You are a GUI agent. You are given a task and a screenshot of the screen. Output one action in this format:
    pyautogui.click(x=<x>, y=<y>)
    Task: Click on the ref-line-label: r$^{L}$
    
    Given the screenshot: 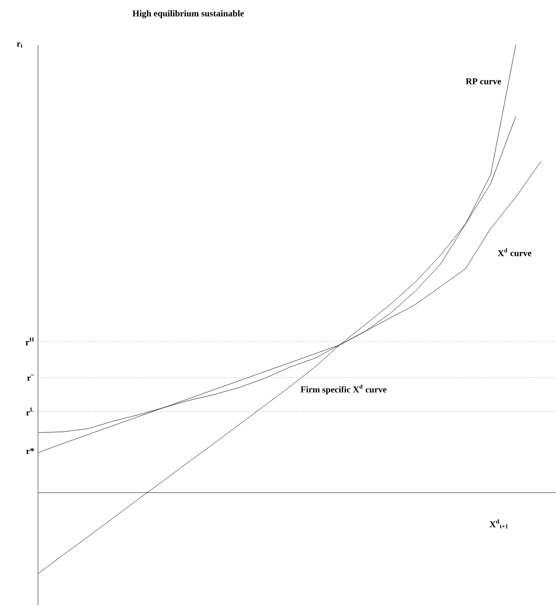 What is the action you would take?
    pyautogui.click(x=30, y=412)
    